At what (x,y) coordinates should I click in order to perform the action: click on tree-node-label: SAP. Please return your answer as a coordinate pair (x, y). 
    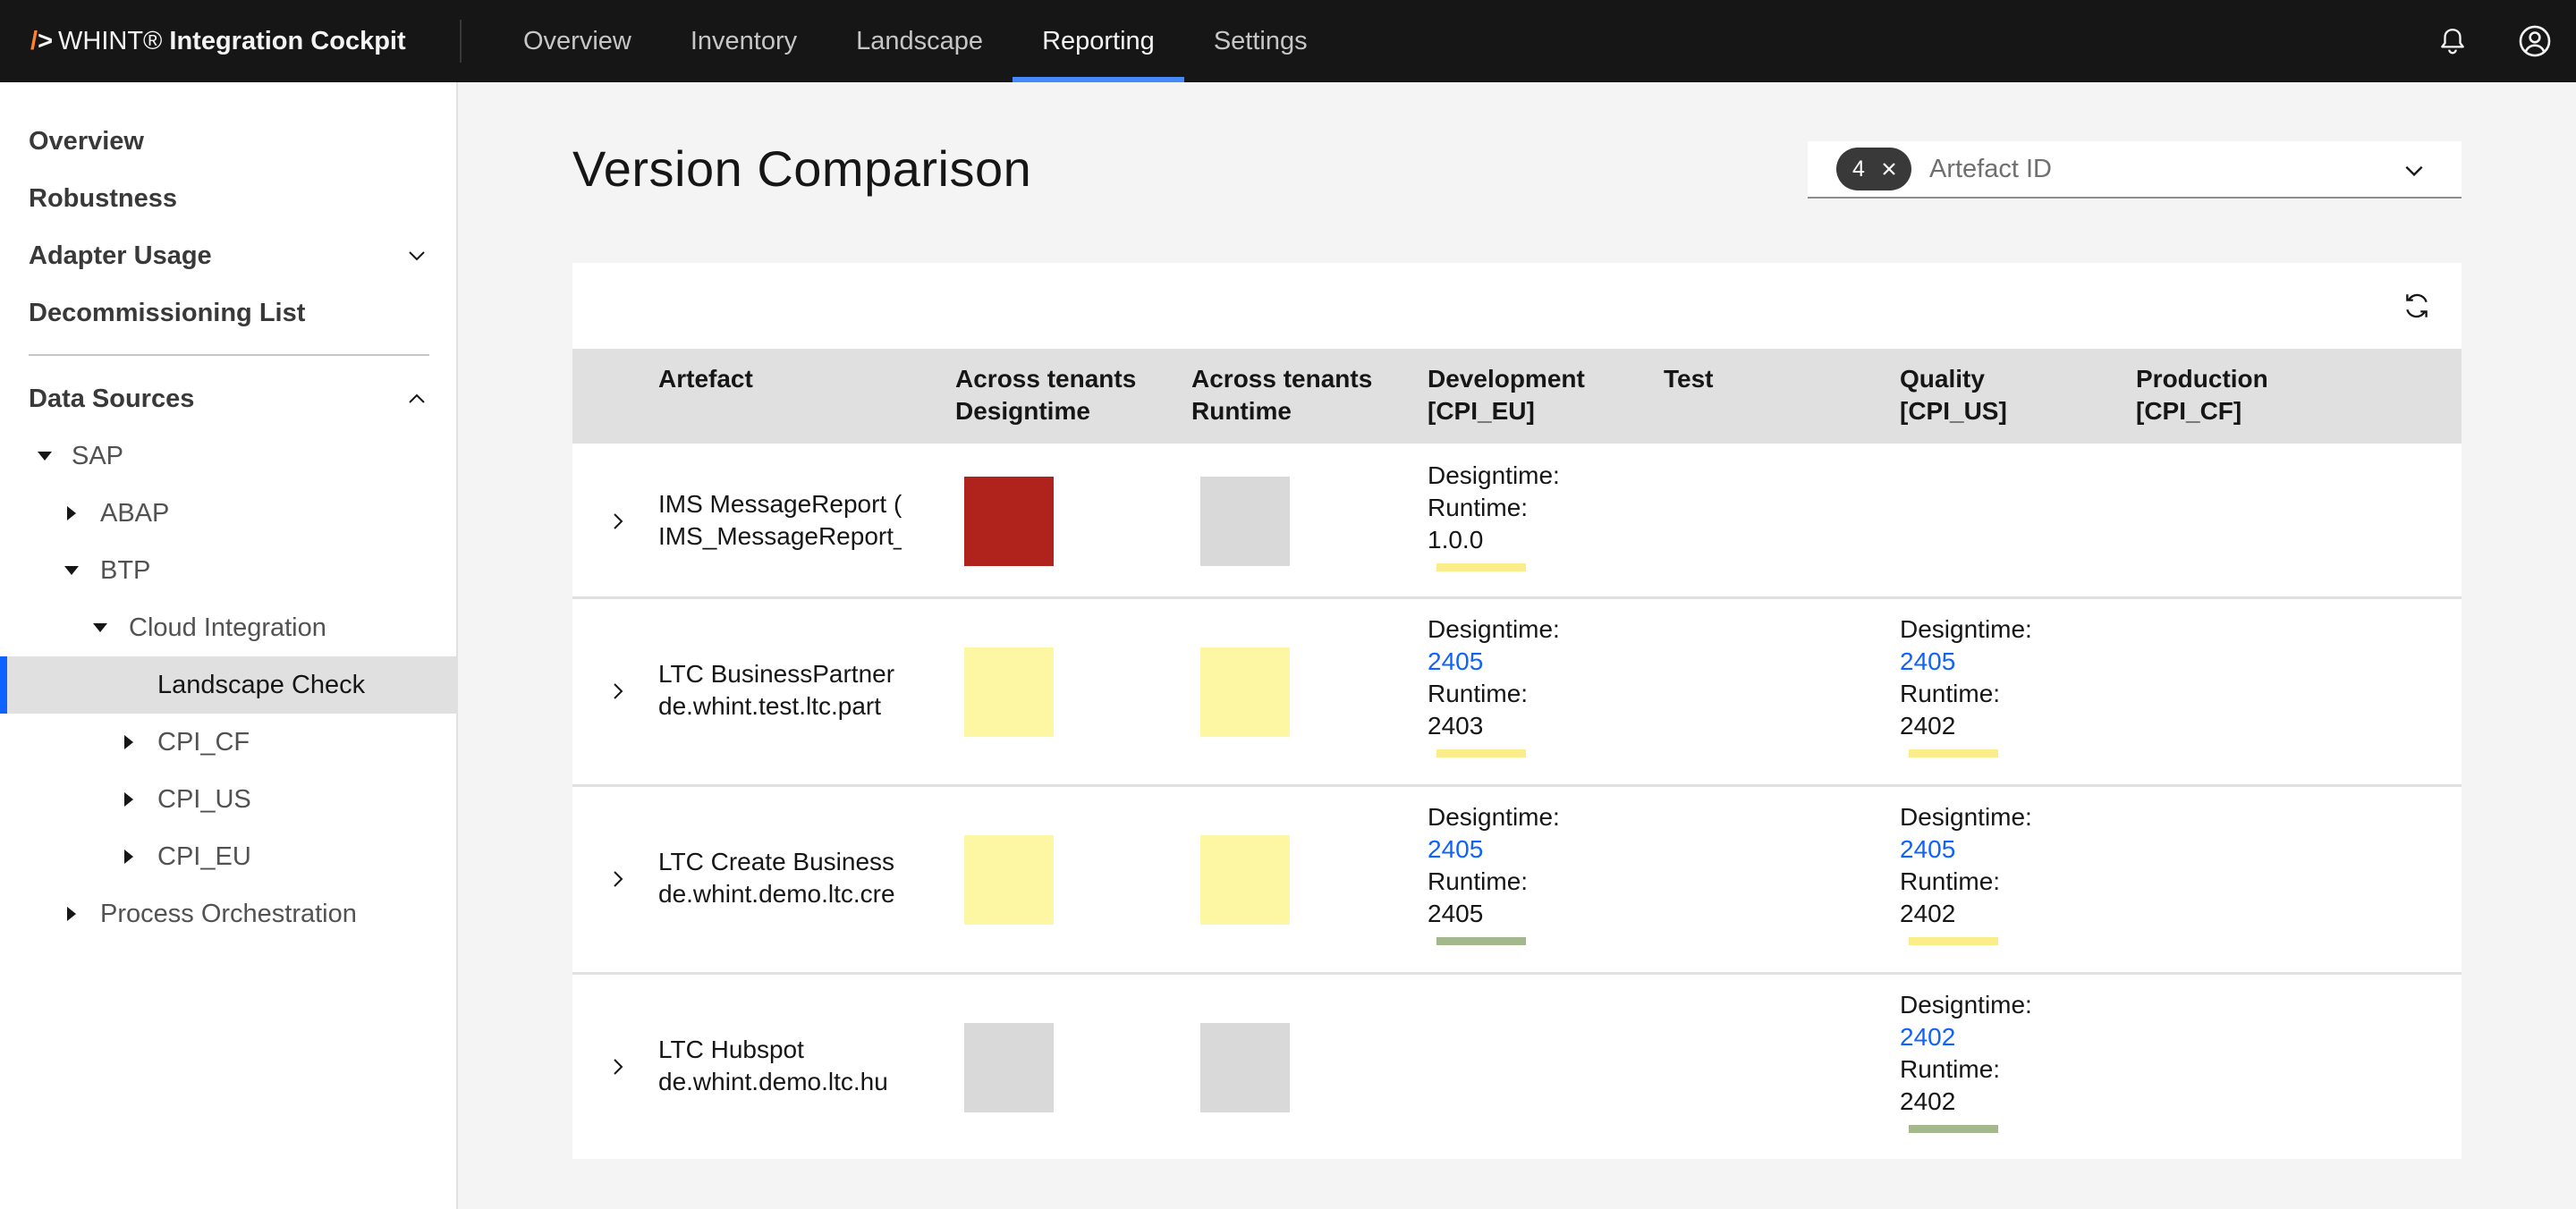
    Looking at the image, I should click on (98, 455).